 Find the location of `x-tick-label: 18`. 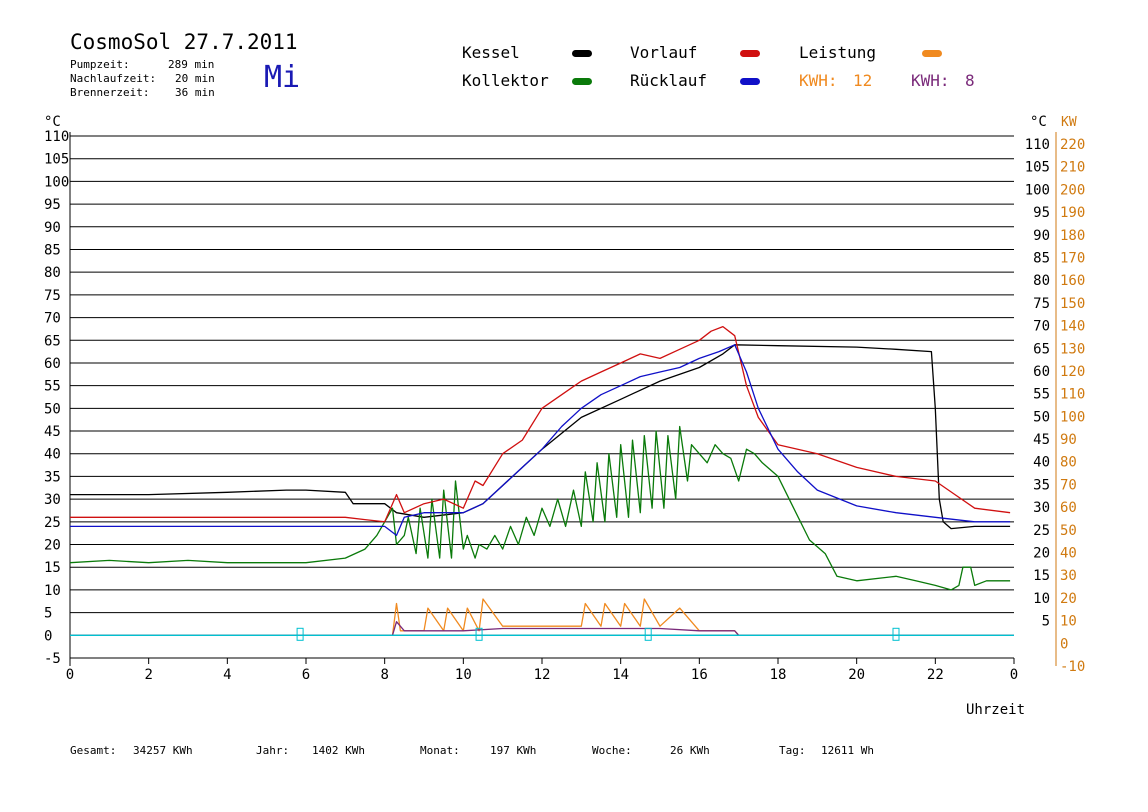

x-tick-label: 18 is located at coordinates (778, 675).